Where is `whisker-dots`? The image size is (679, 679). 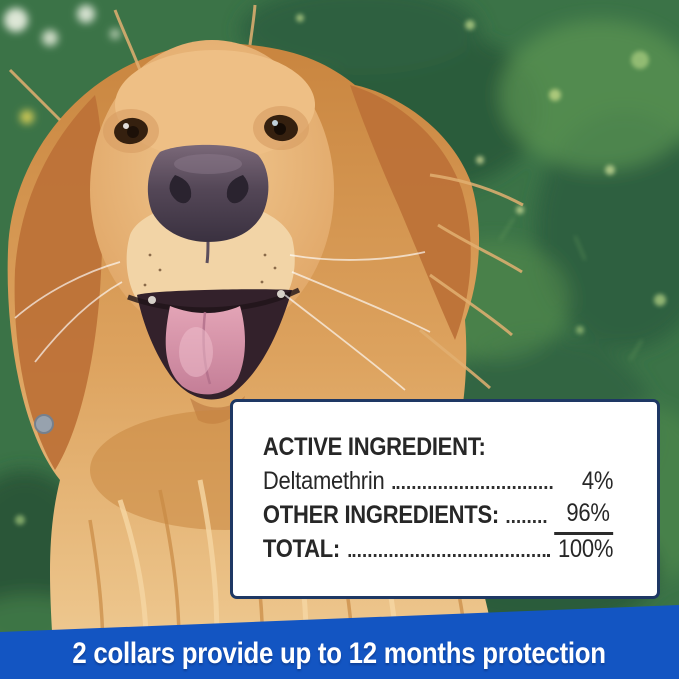 whisker-dots is located at coordinates (210, 270).